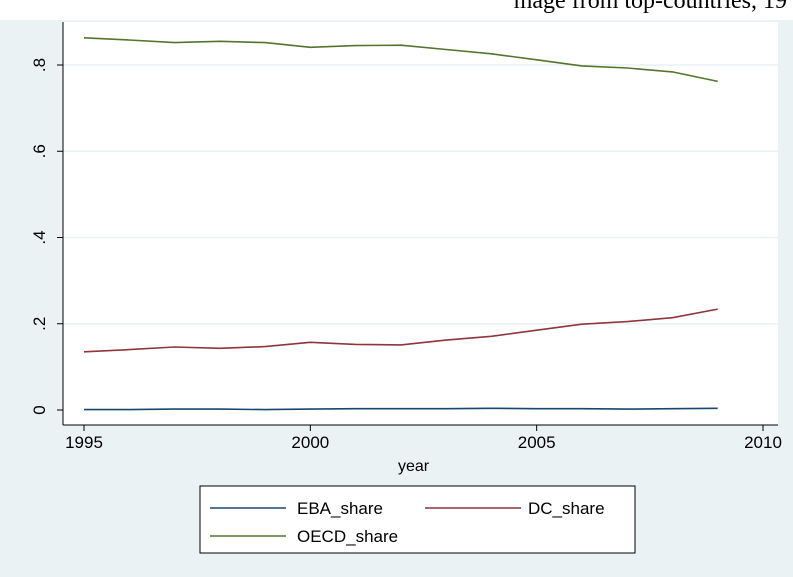  Describe the element at coordinates (39, 324) in the screenshot. I see `y-tick-label-1: .2` at that location.